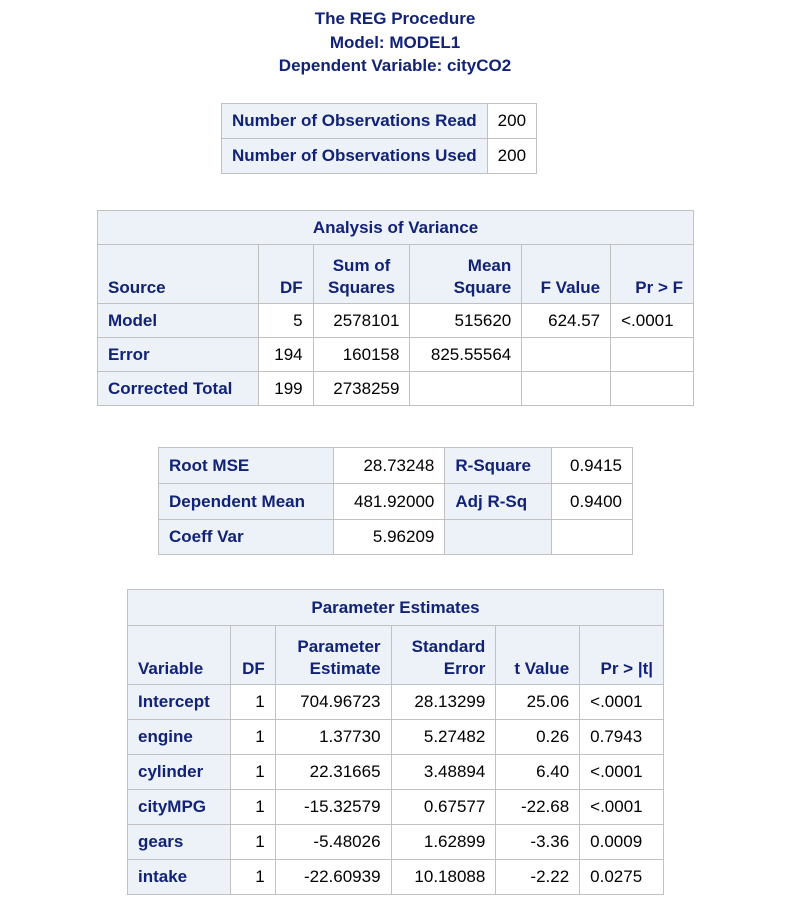  Describe the element at coordinates (498, 537) in the screenshot. I see `fit-label` at that location.